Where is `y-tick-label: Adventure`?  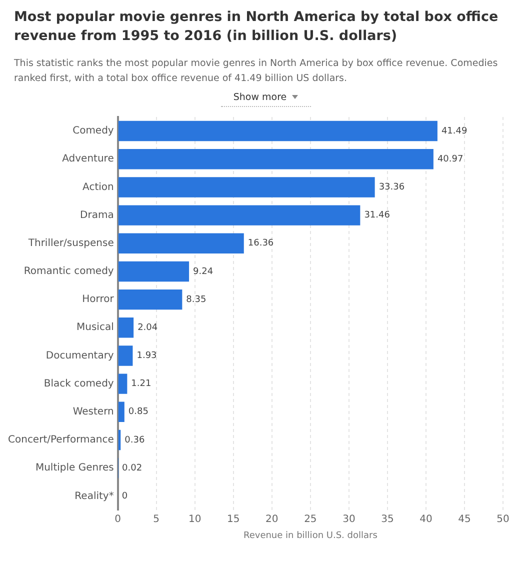 y-tick-label: Adventure is located at coordinates (88, 159).